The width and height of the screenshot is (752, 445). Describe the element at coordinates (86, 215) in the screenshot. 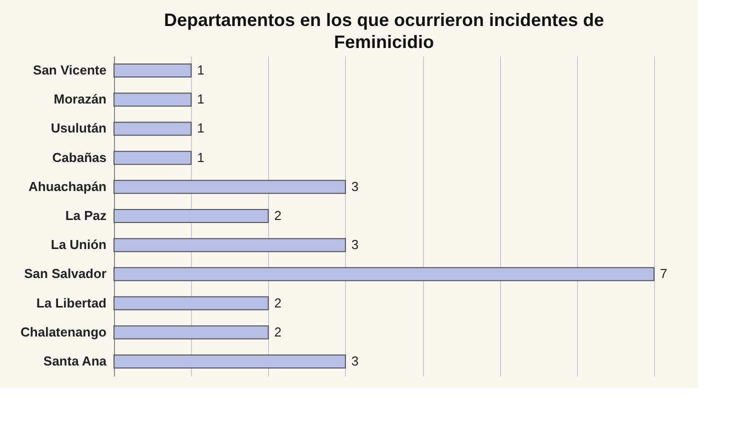

I see `y-tick-label: La Paz` at that location.